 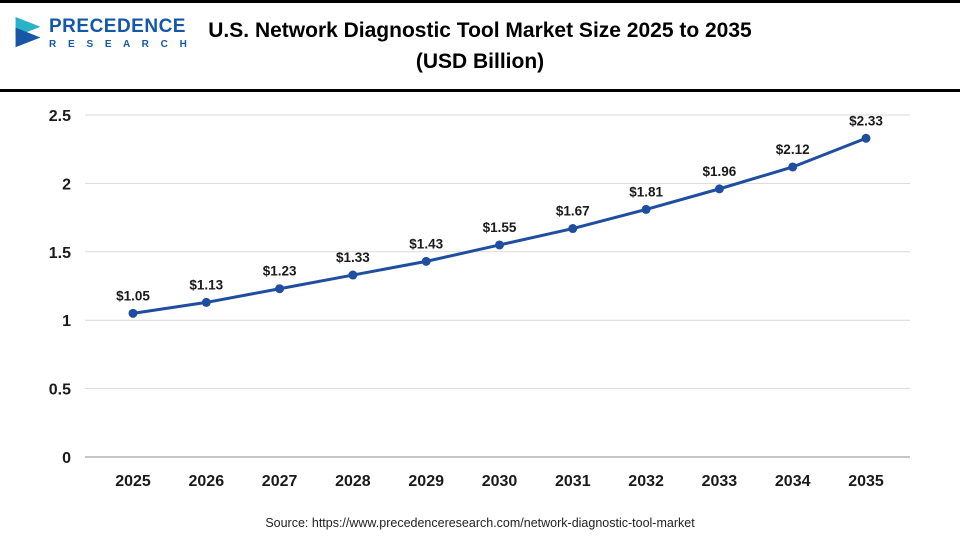 What do you see at coordinates (66, 184) in the screenshot?
I see `svg-text: 2` at bounding box center [66, 184].